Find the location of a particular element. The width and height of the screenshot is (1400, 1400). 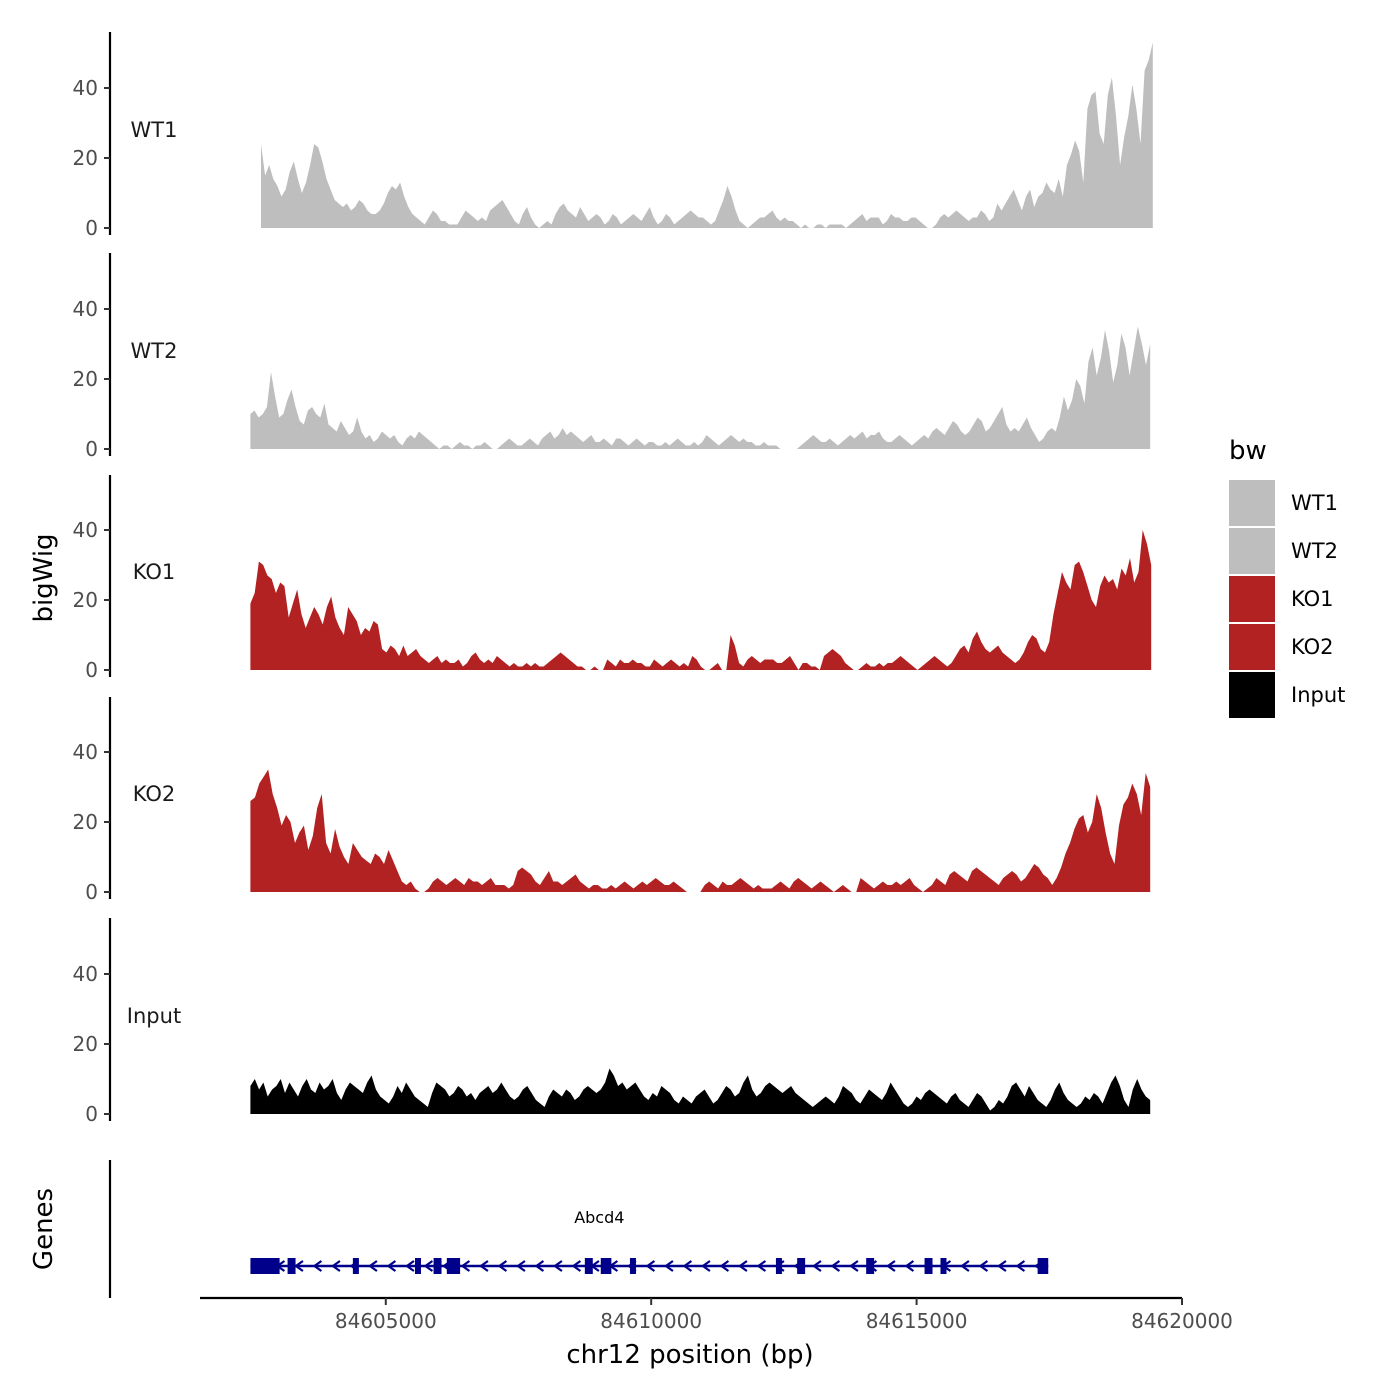

x-axis-title: chr12 position (bp) is located at coordinates (689, 1355).